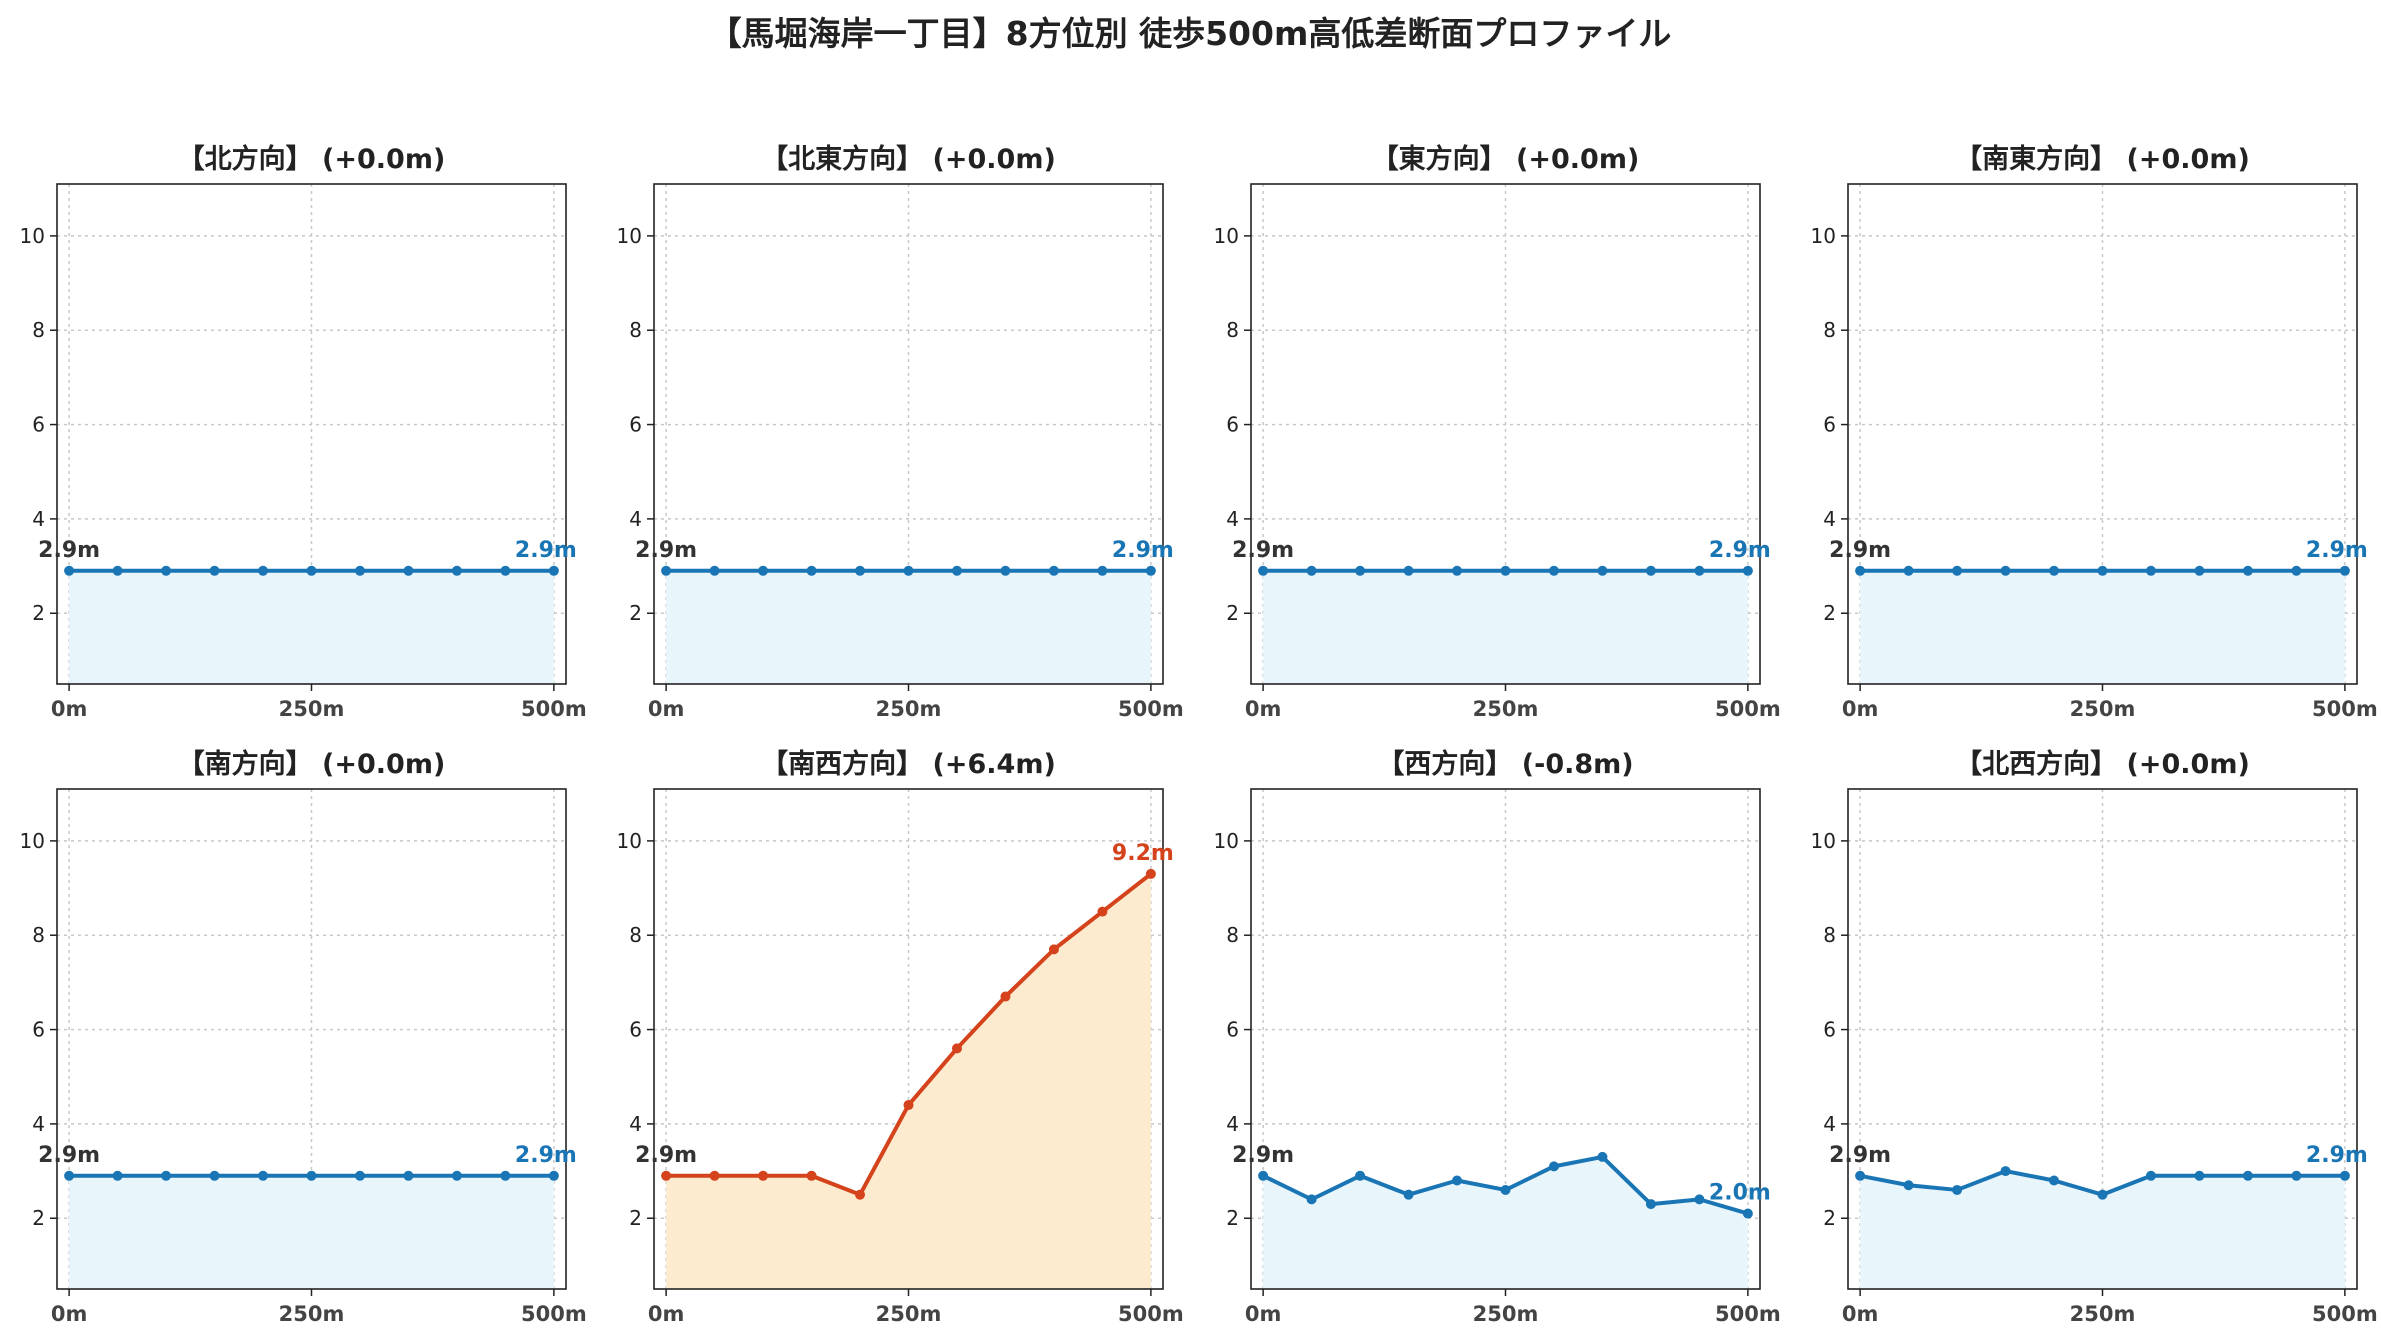 The width and height of the screenshot is (2381, 1340). I want to click on panel-3: 【南東方向】 (+0.0m) 2 4 6 8 10 0m 250m 500m 2.9m 2.9m, so click(2094, 432).